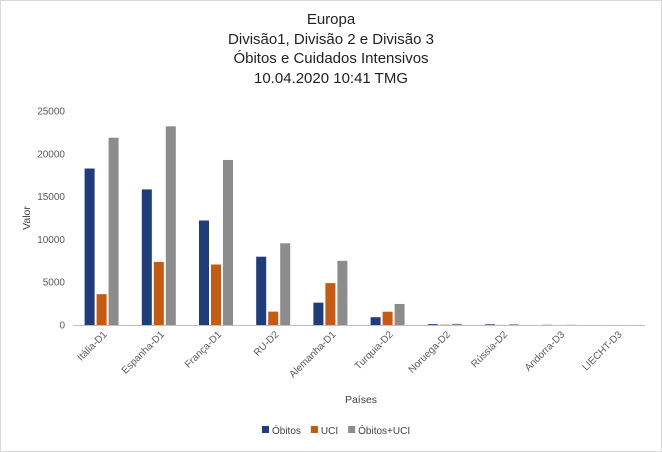 The width and height of the screenshot is (662, 452). What do you see at coordinates (331, 58) in the screenshot?
I see `title-line-3: Óbitos e Cuidados Intensivos` at bounding box center [331, 58].